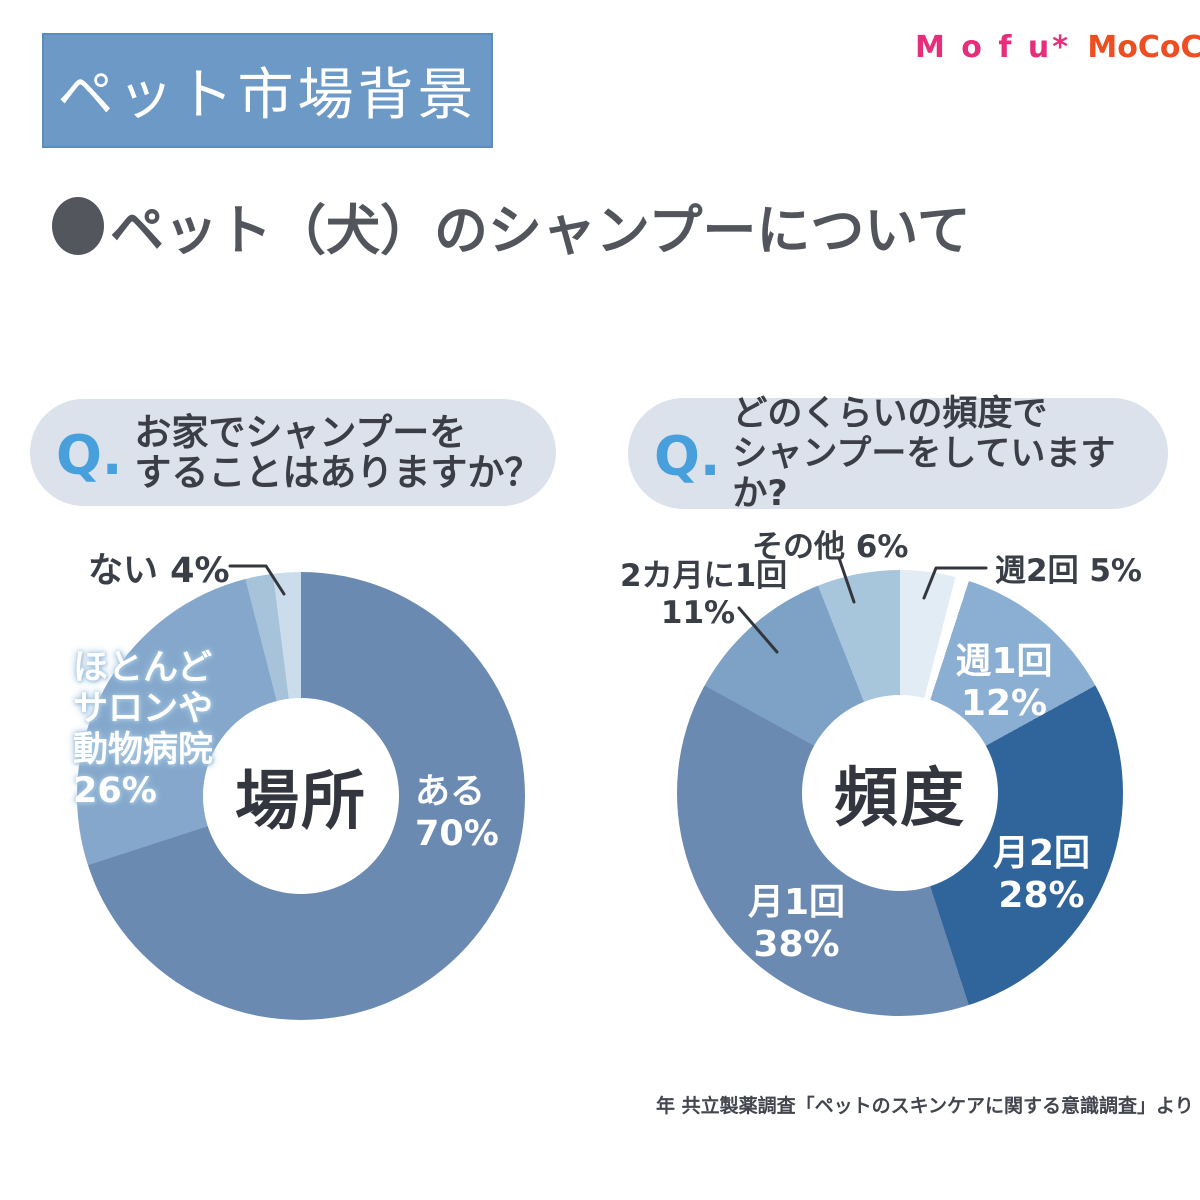 This screenshot has height=1200, width=1200. Describe the element at coordinates (267, 95) in the screenshot. I see `page-title: ペット市場背景` at that location.